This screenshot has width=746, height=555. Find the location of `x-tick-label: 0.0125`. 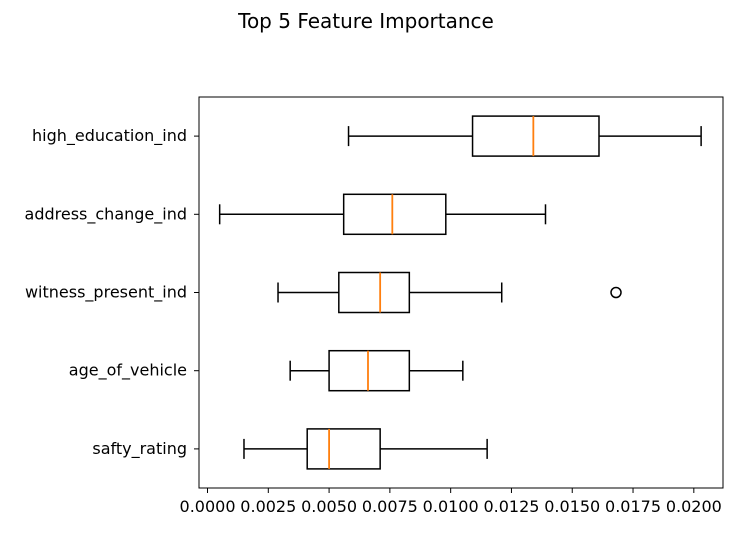

x-tick-label: 0.0125 is located at coordinates (511, 506).